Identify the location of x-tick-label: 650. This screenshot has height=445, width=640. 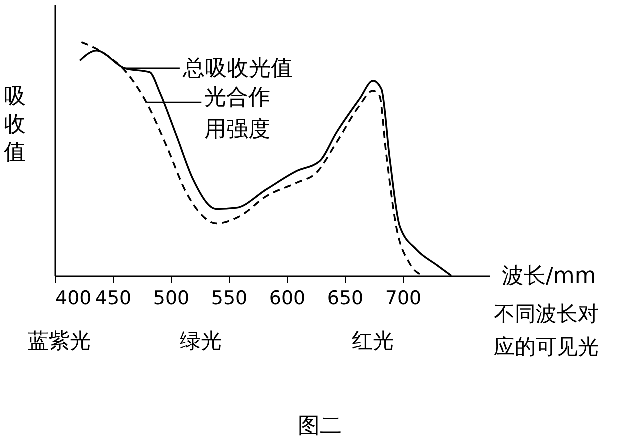
(345, 299).